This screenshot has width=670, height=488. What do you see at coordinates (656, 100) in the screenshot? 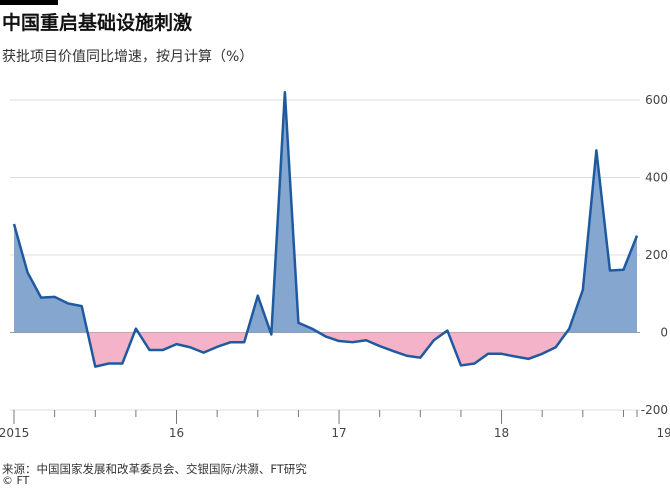
I see `y-tick-label: 600` at bounding box center [656, 100].